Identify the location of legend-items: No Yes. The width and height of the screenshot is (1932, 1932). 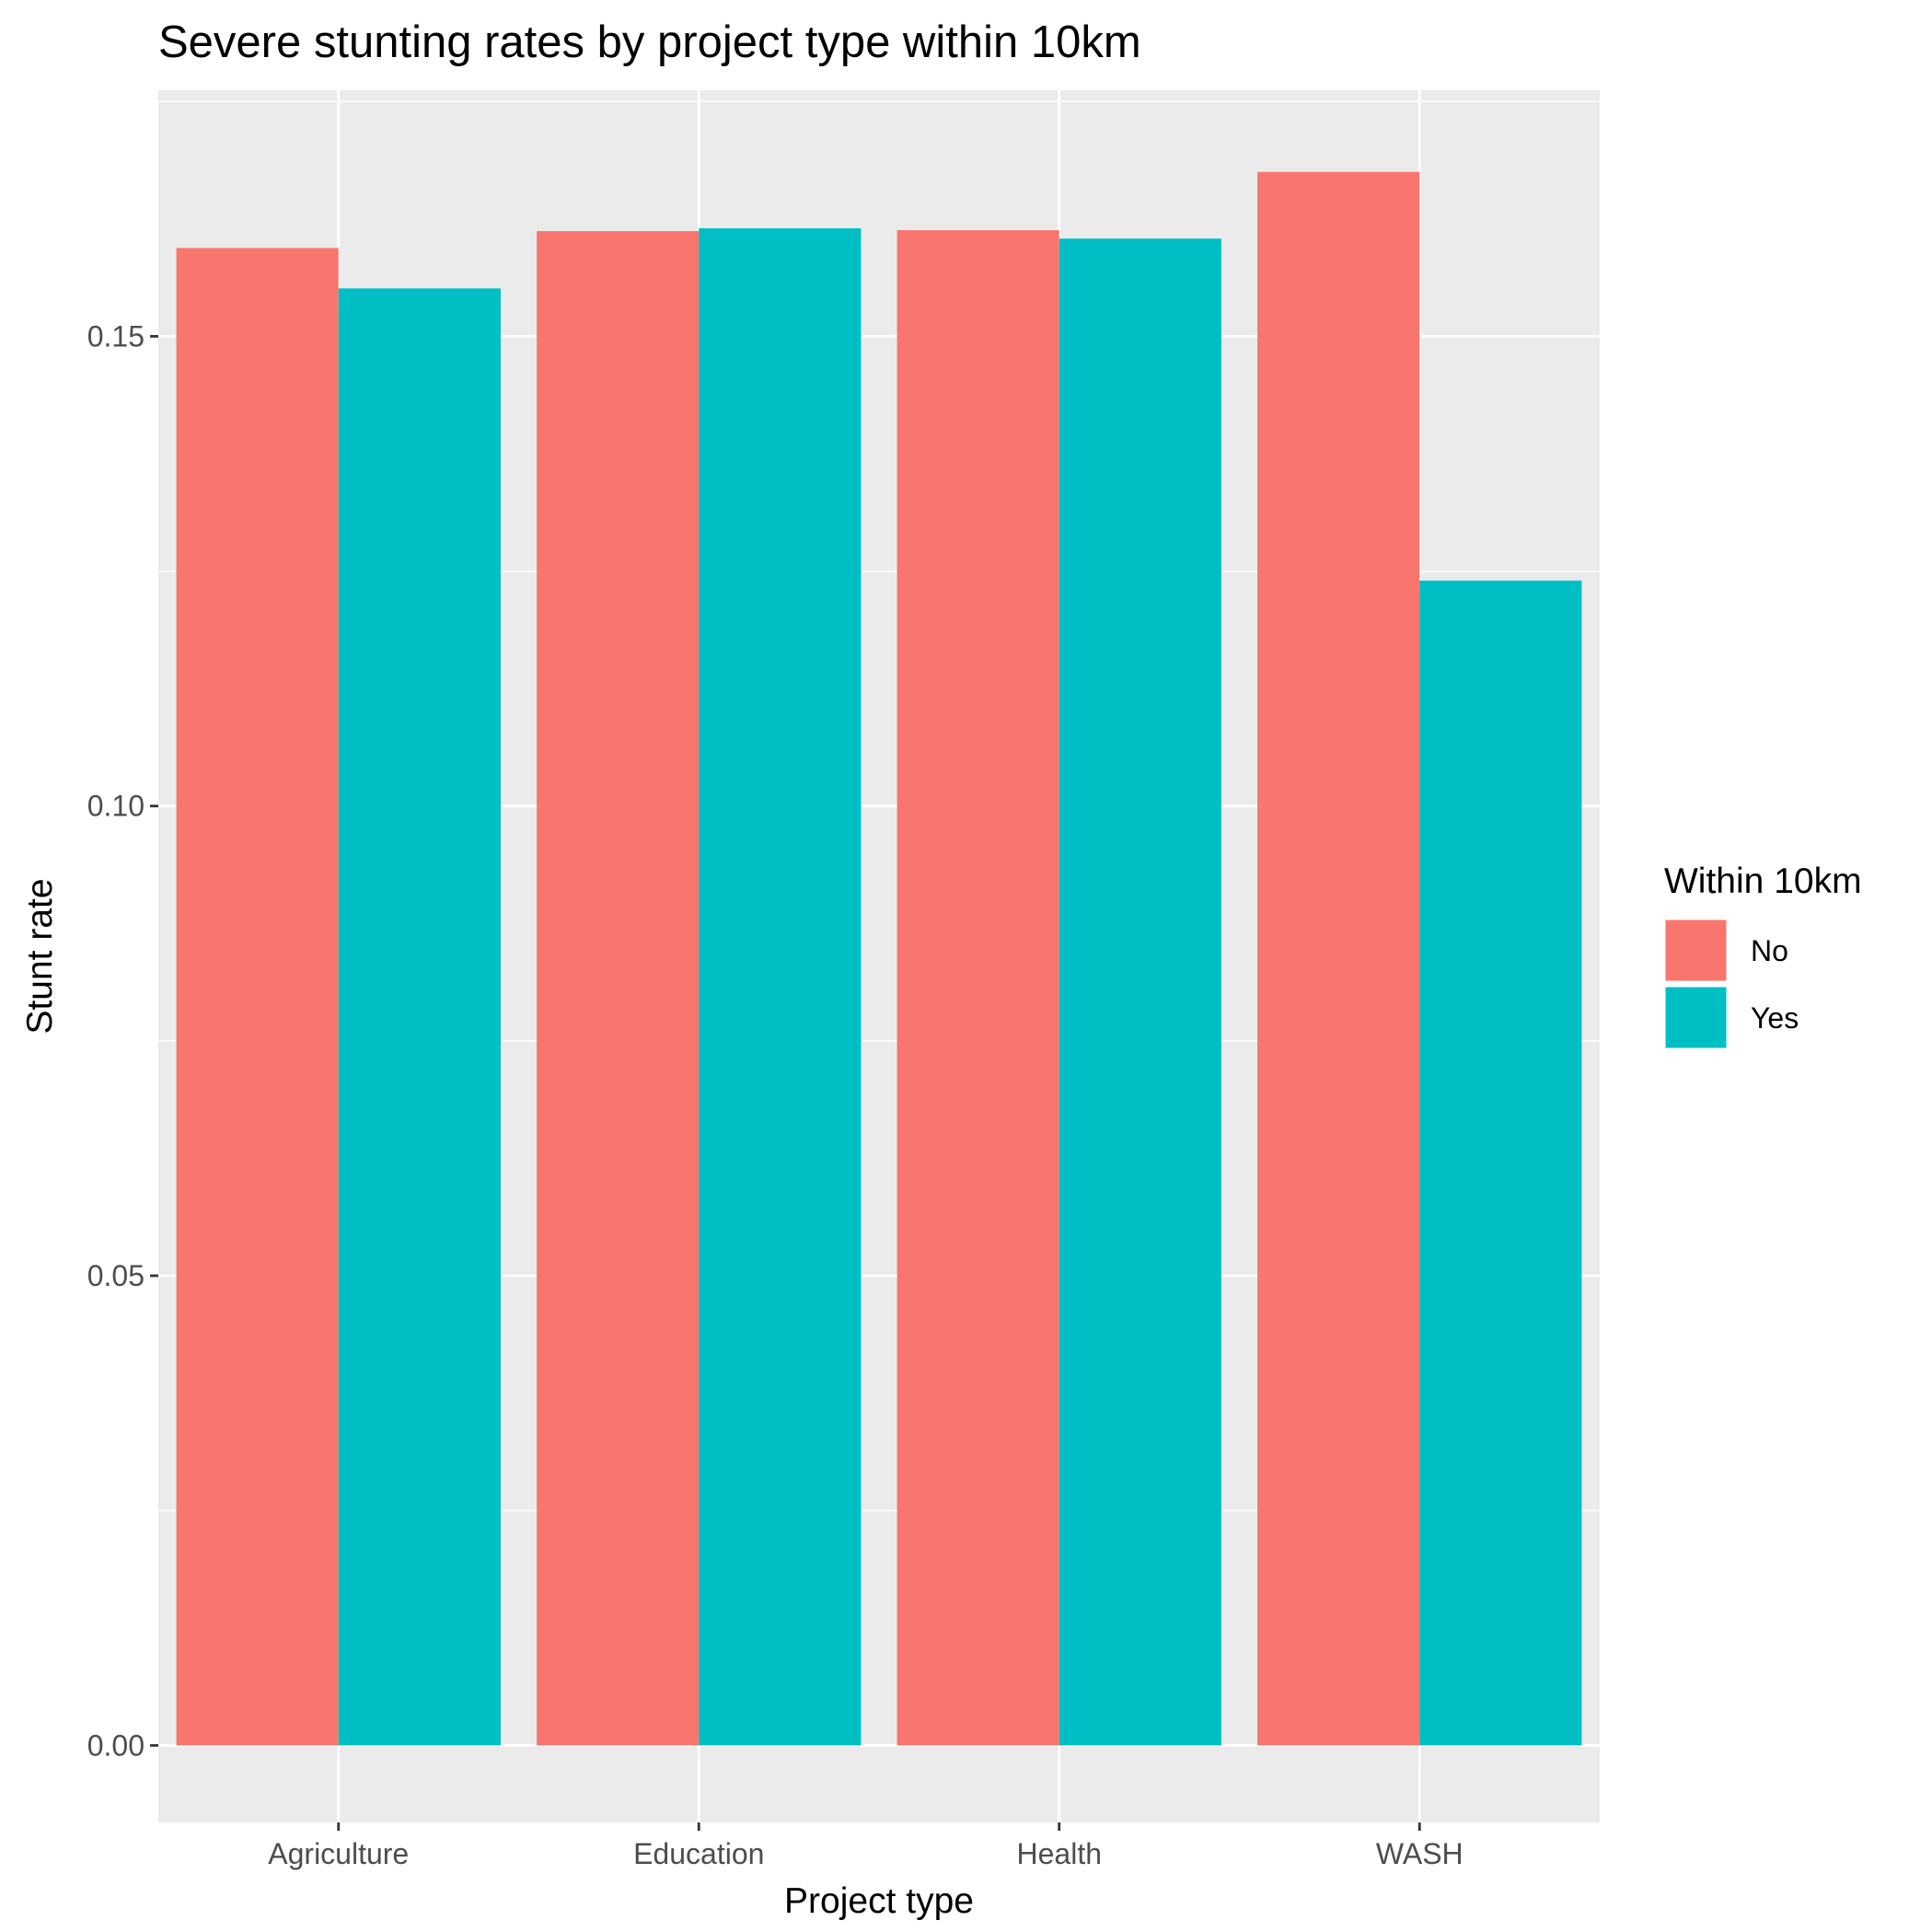
(1731, 984).